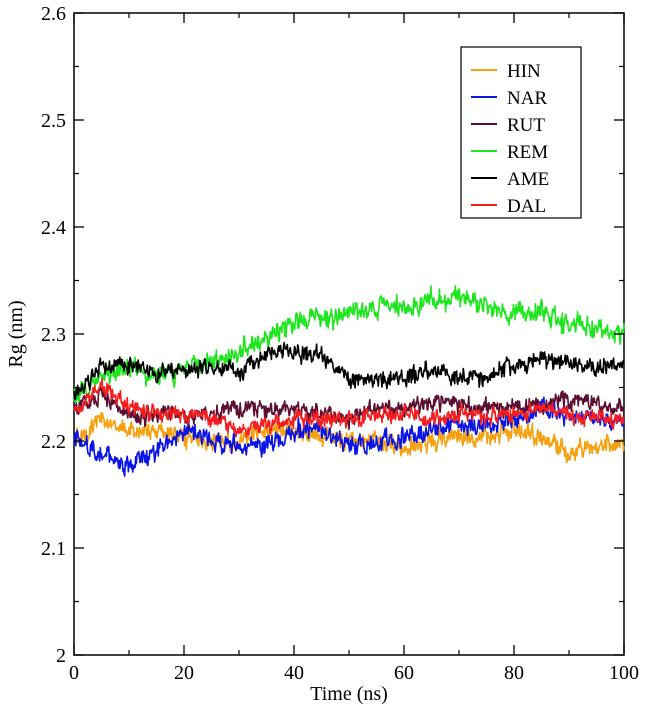 This screenshot has width=645, height=713. I want to click on y-tick-label: 2.5, so click(53, 121).